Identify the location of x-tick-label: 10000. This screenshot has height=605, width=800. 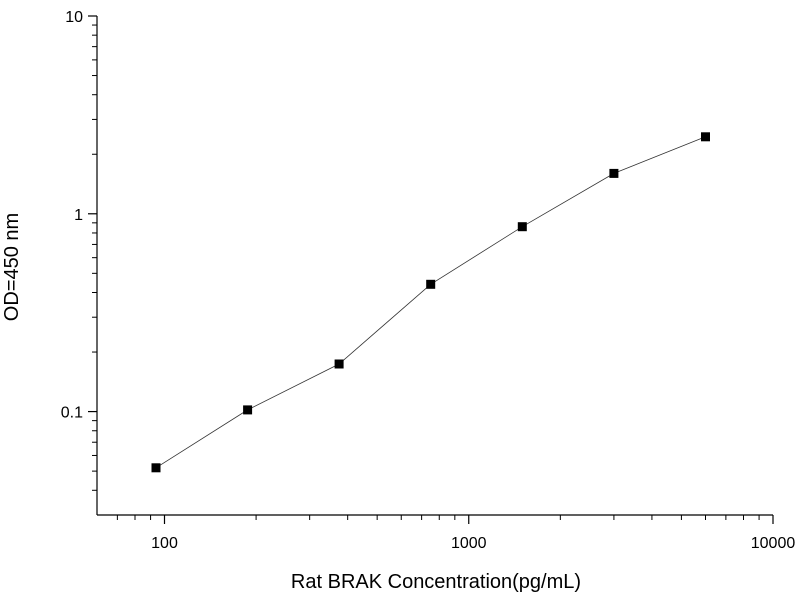
(773, 543).